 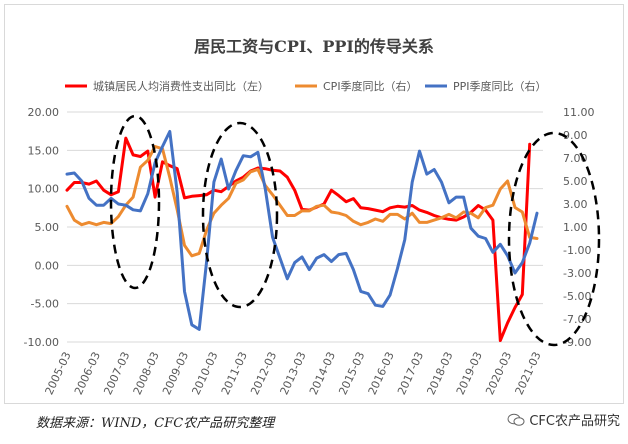 I want to click on watermark: CFC农产品研究, so click(x=563, y=419).